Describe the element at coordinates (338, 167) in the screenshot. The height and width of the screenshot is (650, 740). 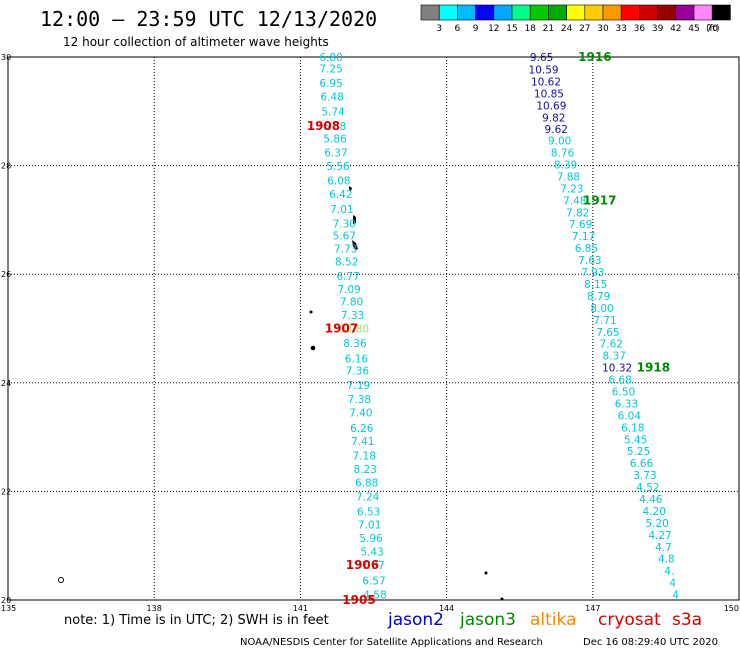
I see `wave-height-label: 5.56` at that location.